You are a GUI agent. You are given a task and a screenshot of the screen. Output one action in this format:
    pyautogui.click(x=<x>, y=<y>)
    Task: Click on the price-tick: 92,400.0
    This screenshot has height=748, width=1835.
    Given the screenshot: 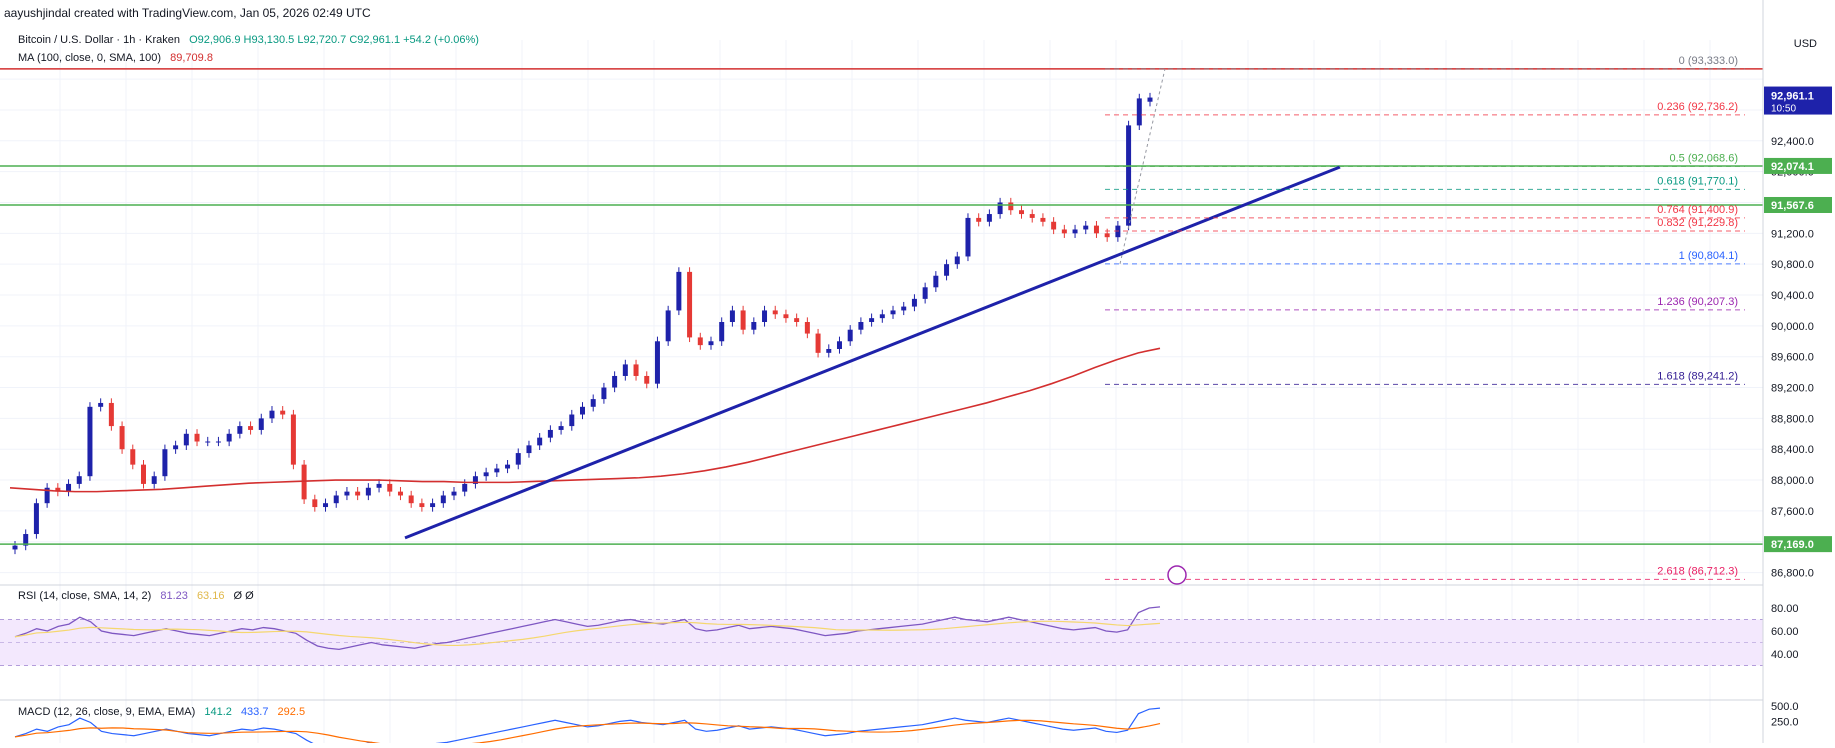 What is the action you would take?
    pyautogui.click(x=1792, y=142)
    